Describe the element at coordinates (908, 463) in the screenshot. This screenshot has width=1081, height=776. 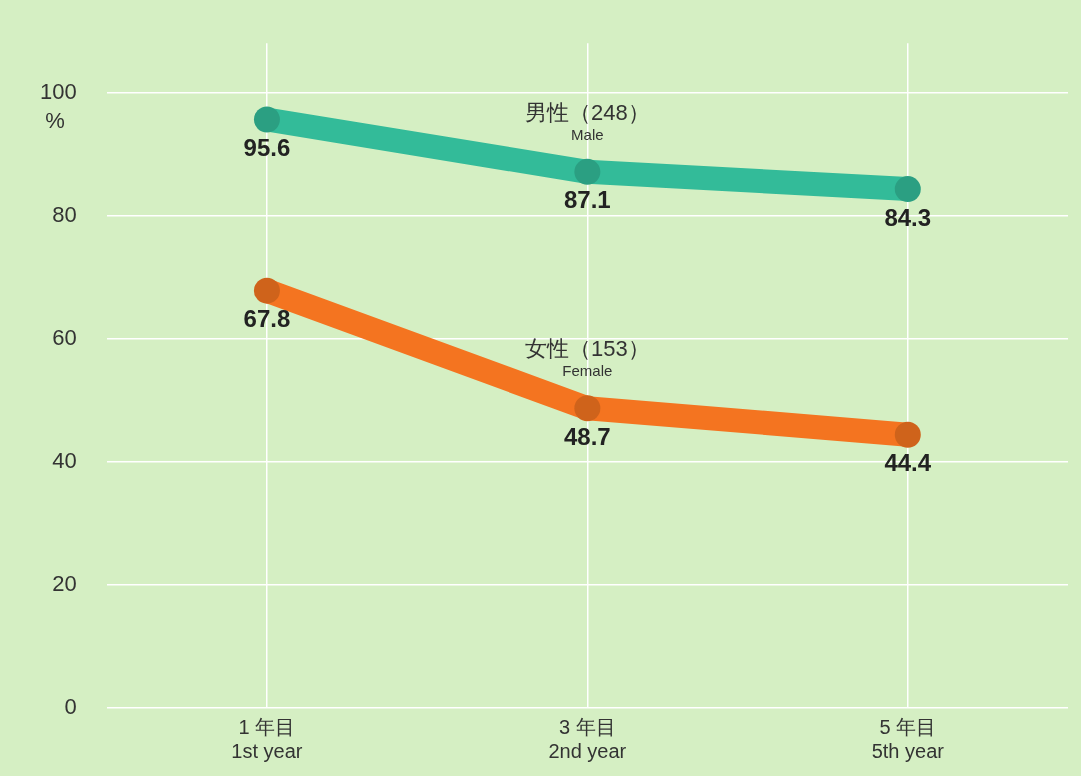
I see `data-label: 44.4` at that location.